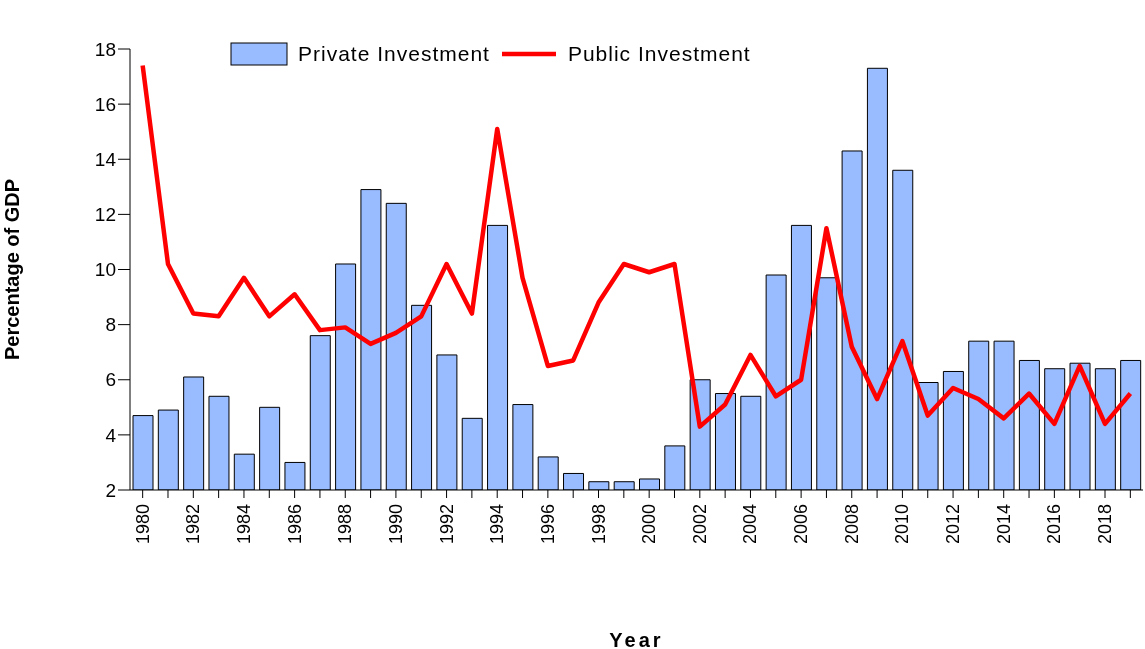  What do you see at coordinates (659, 54) in the screenshot?
I see `legend-label: Public Investment` at bounding box center [659, 54].